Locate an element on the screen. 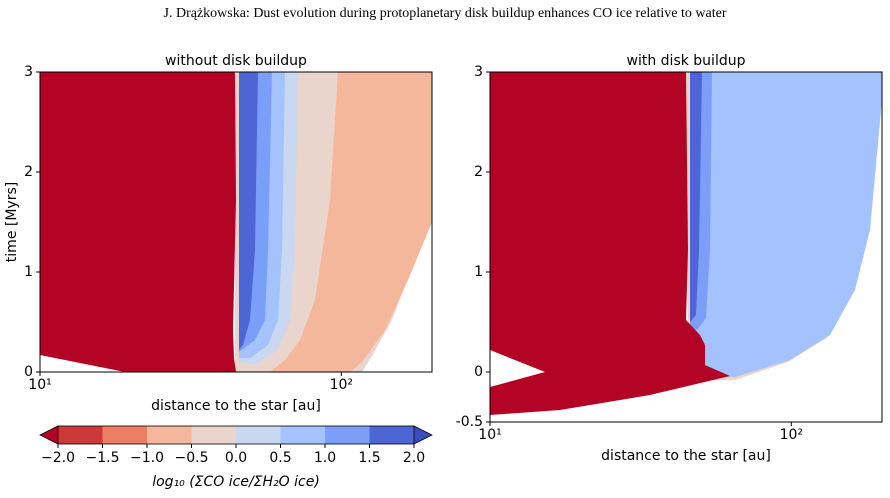 The image size is (890, 498). colorbar-tick-label: 1.0 is located at coordinates (325, 458).